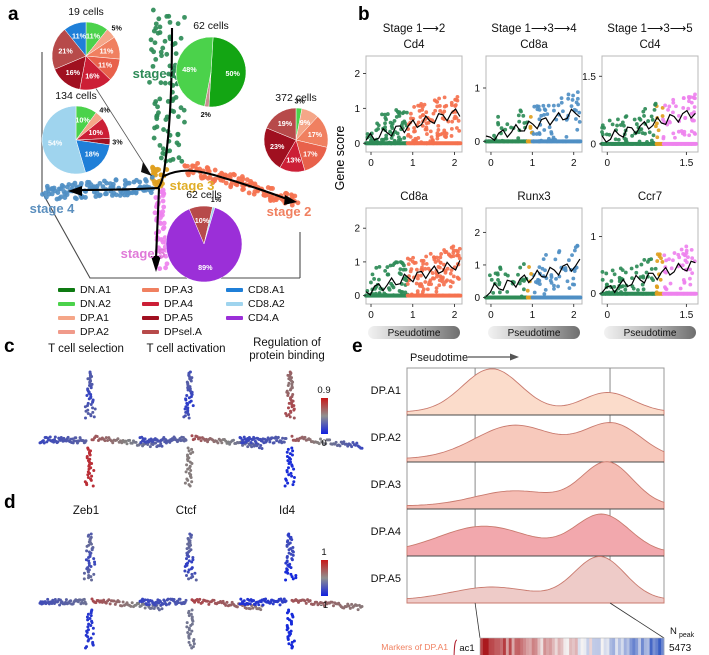  I want to click on legend-label-text: CD8.A2, so click(266, 304).